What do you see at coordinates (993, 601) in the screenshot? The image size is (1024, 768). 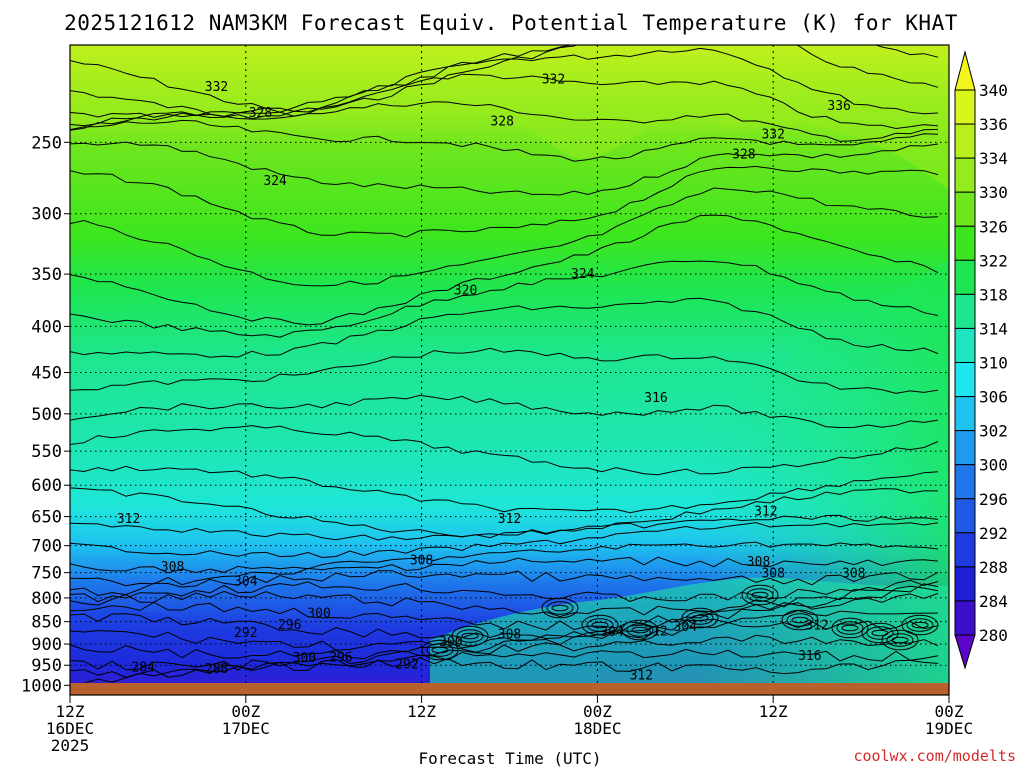 I see `colorbar-label: 284` at bounding box center [993, 601].